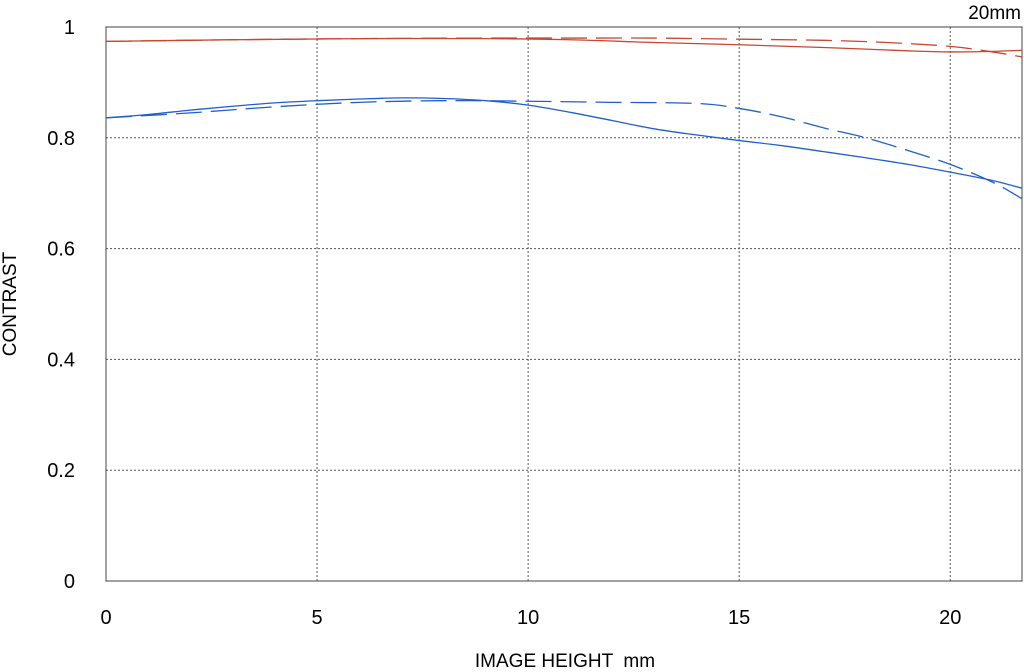 The image size is (1024, 672). What do you see at coordinates (61, 471) in the screenshot?
I see `y-tick-label: 0.2` at bounding box center [61, 471].